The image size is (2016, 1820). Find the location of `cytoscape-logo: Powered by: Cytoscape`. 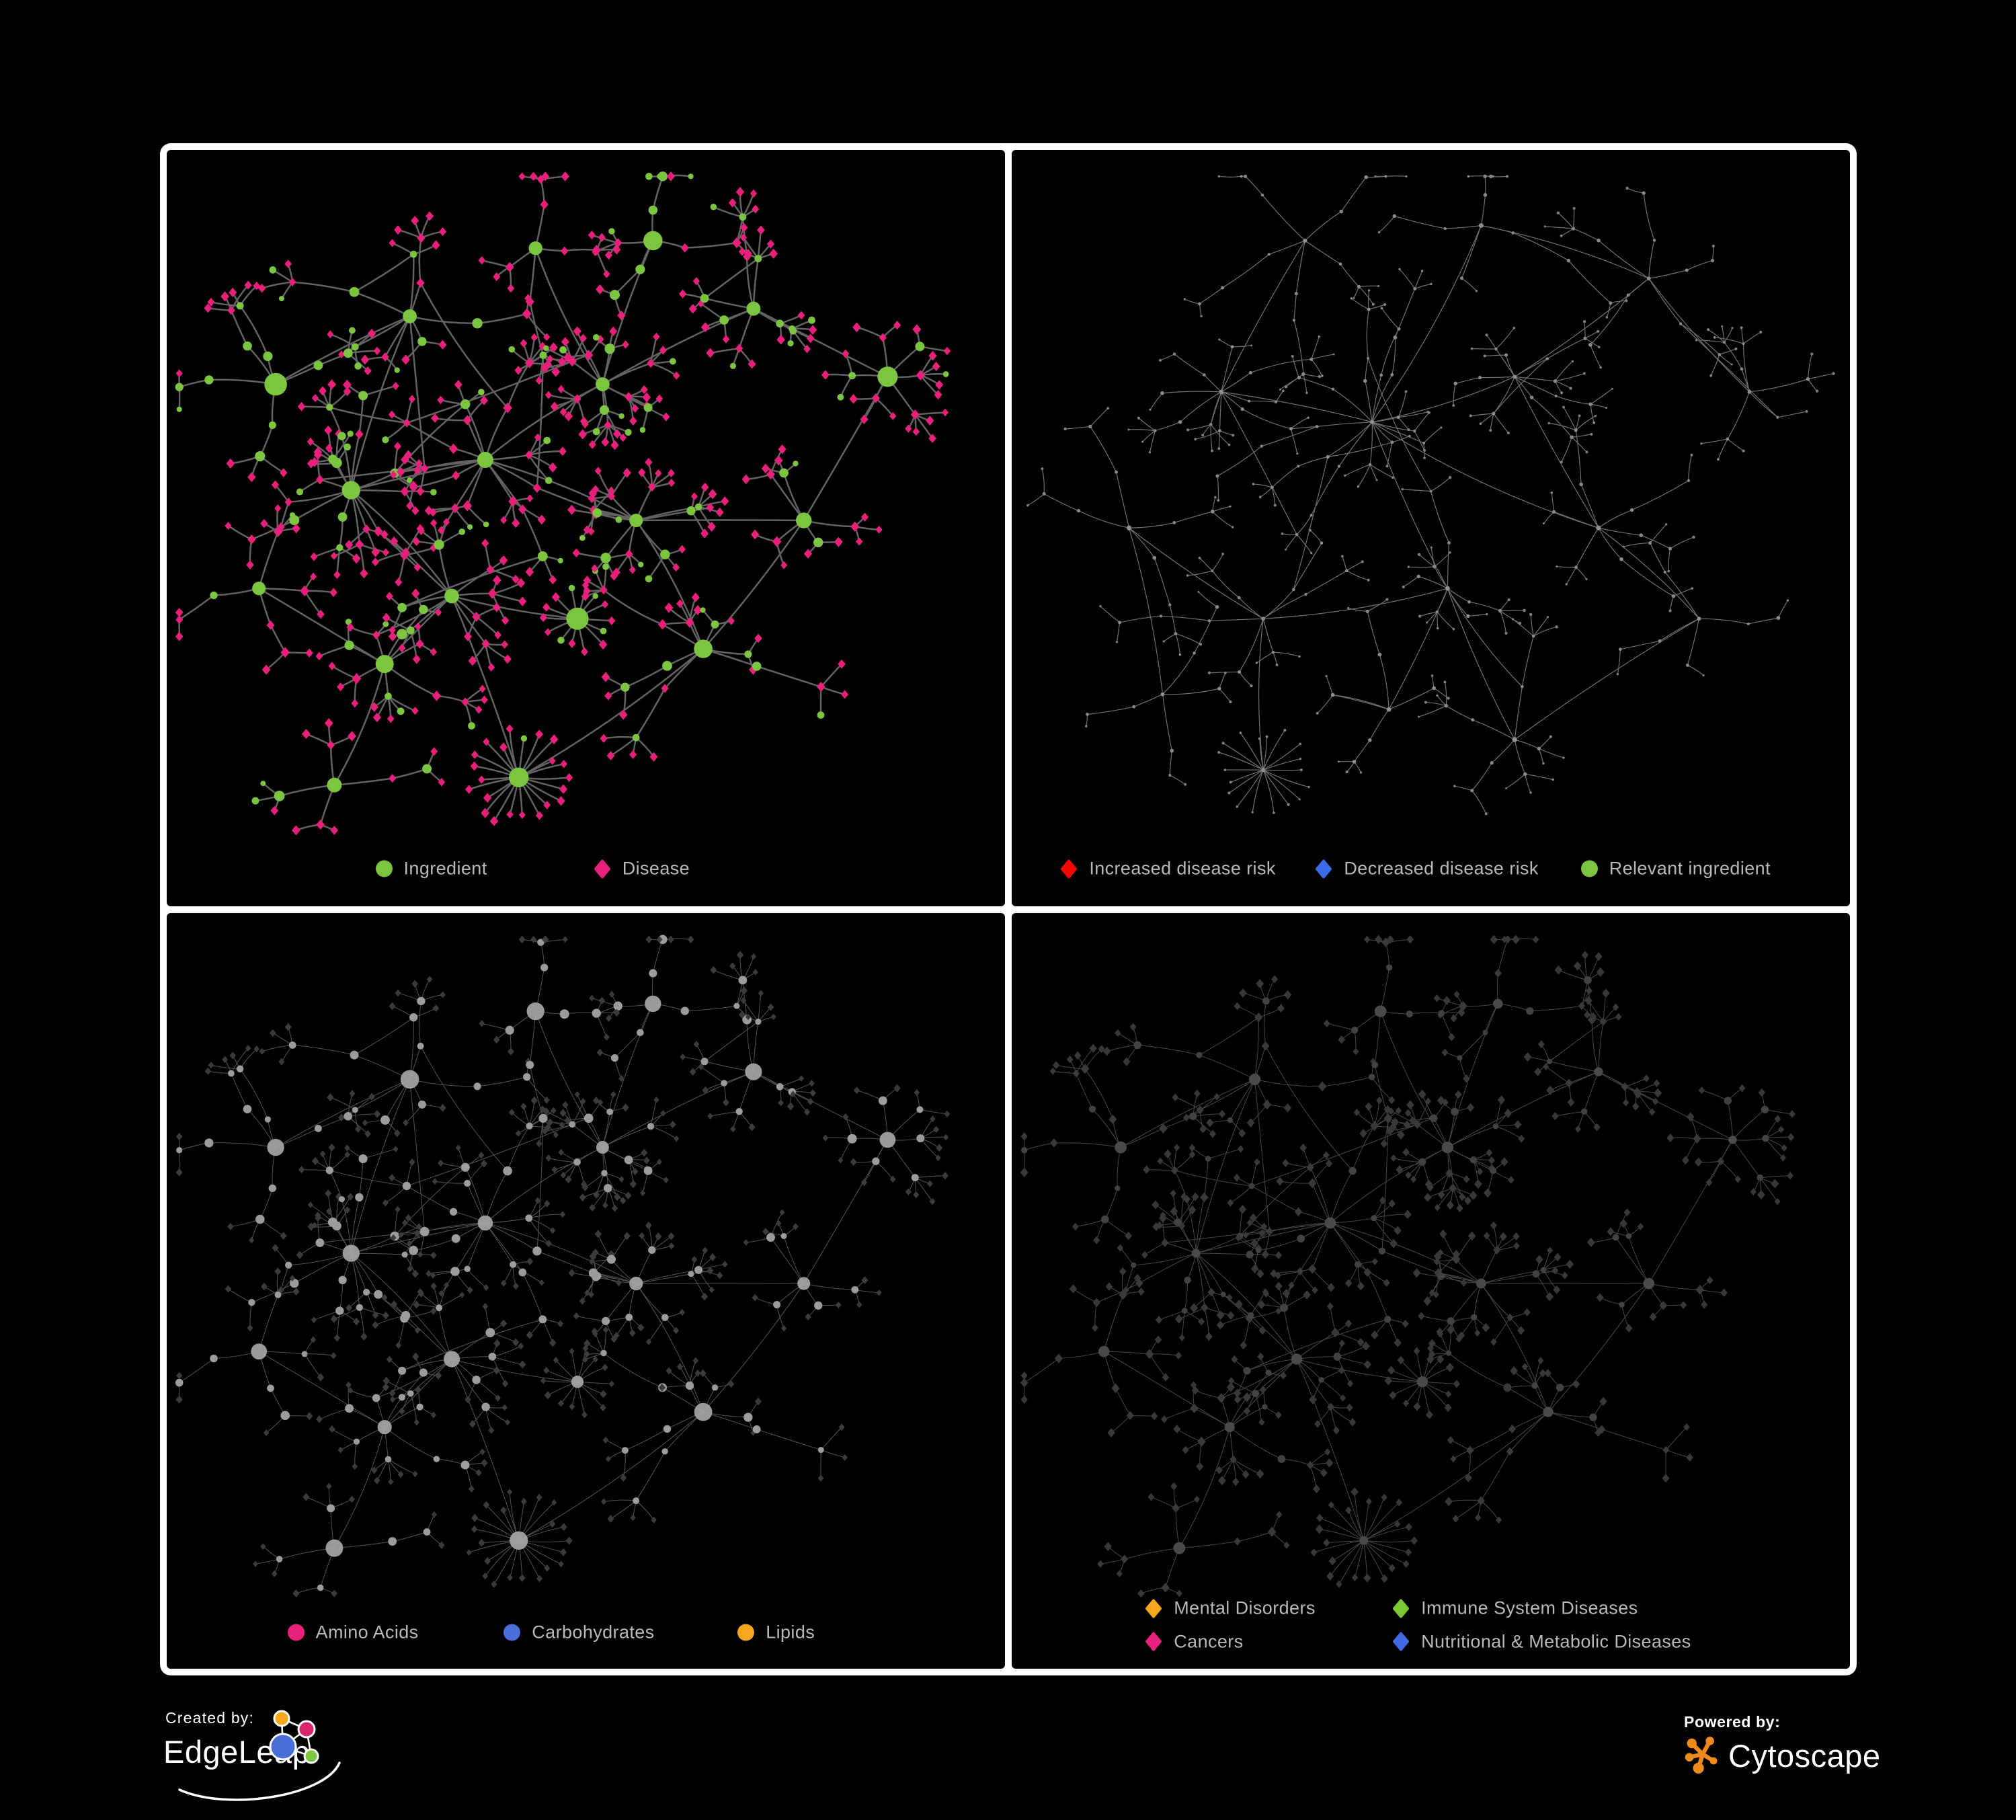

cytoscape-logo: Powered by: Cytoscape is located at coordinates (1782, 1744).